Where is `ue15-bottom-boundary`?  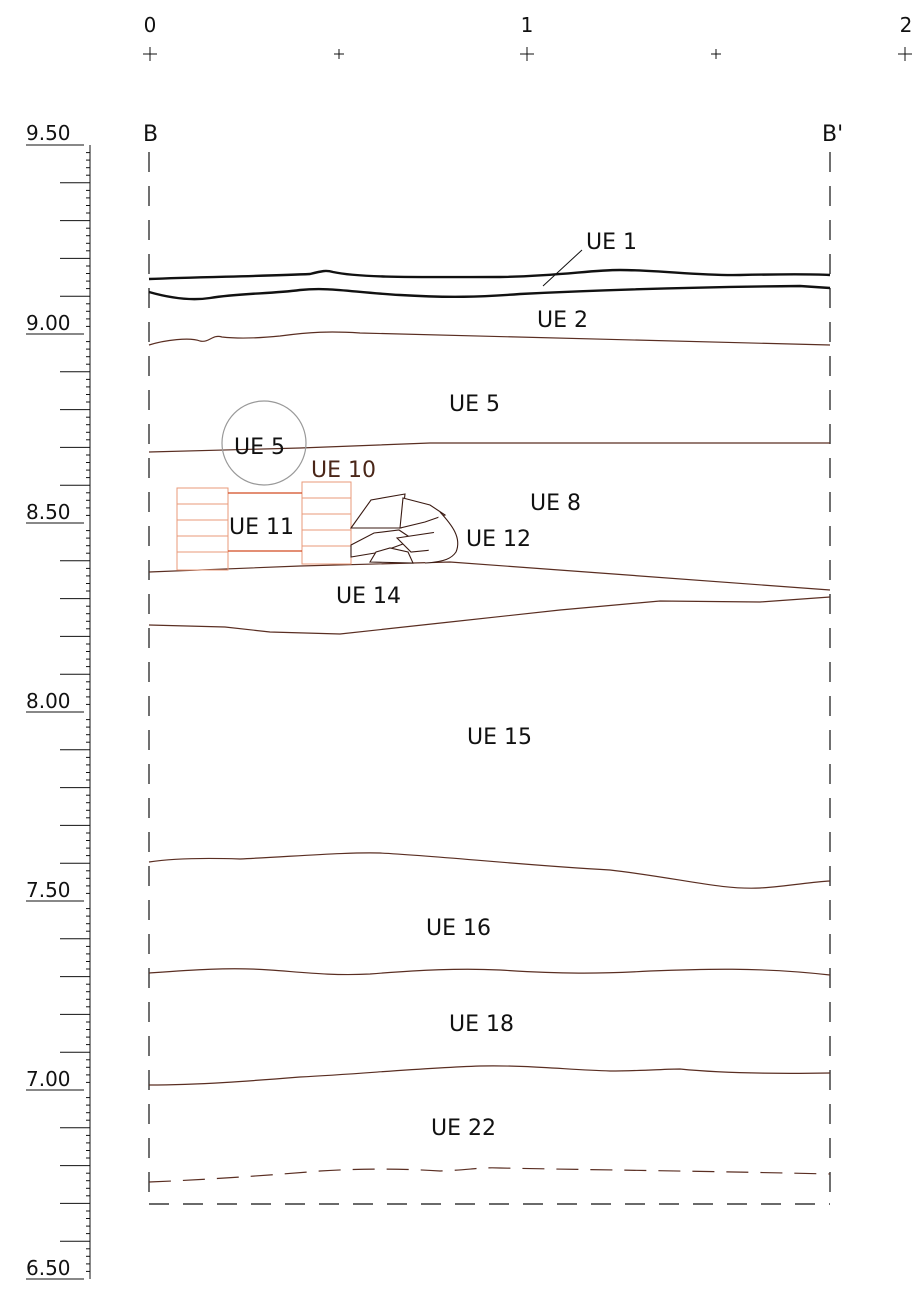
ue15-bottom-boundary is located at coordinates (489, 870).